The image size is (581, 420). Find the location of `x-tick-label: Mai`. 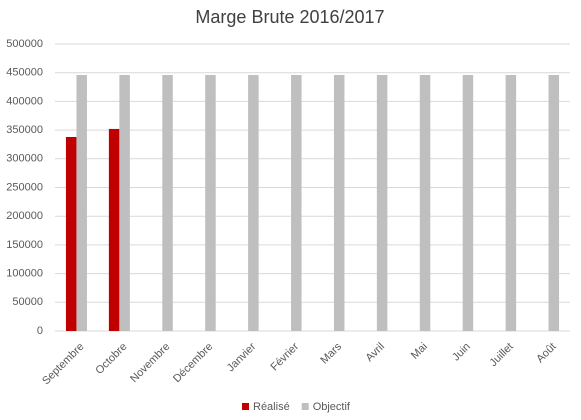

x-tick-label: Mai is located at coordinates (419, 351).